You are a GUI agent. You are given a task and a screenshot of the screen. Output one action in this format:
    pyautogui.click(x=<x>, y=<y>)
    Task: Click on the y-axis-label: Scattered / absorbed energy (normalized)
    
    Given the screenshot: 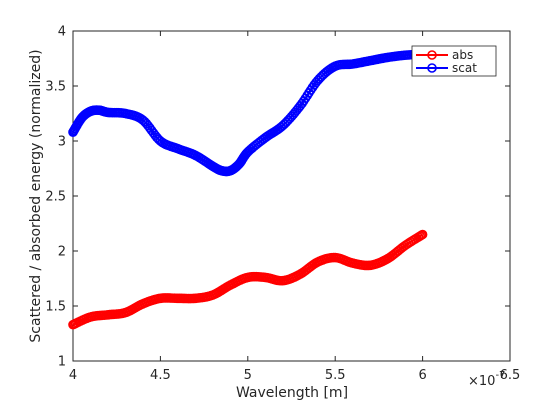 What is the action you would take?
    pyautogui.click(x=36, y=195)
    